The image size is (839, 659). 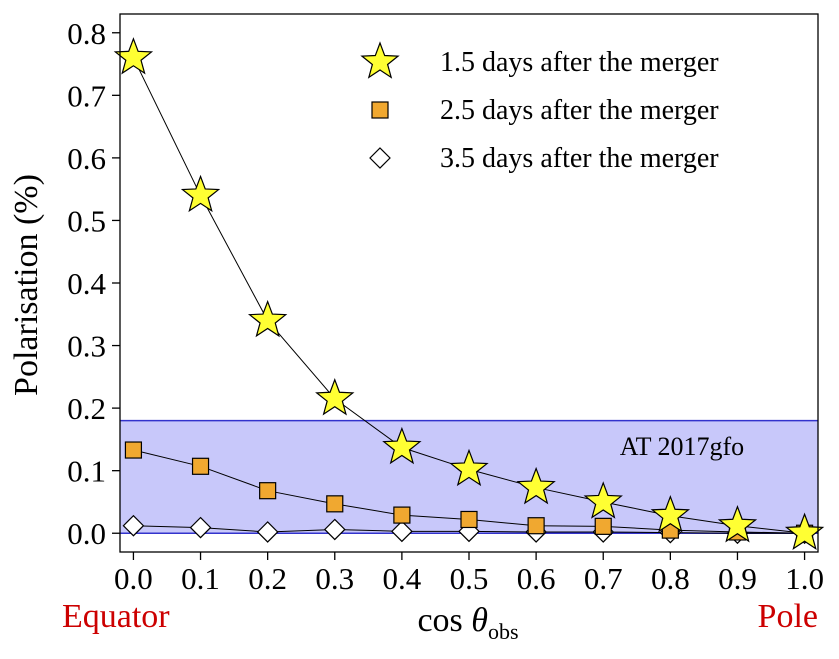 What do you see at coordinates (536, 578) in the screenshot?
I see `x-tick-label: 0.6` at bounding box center [536, 578].